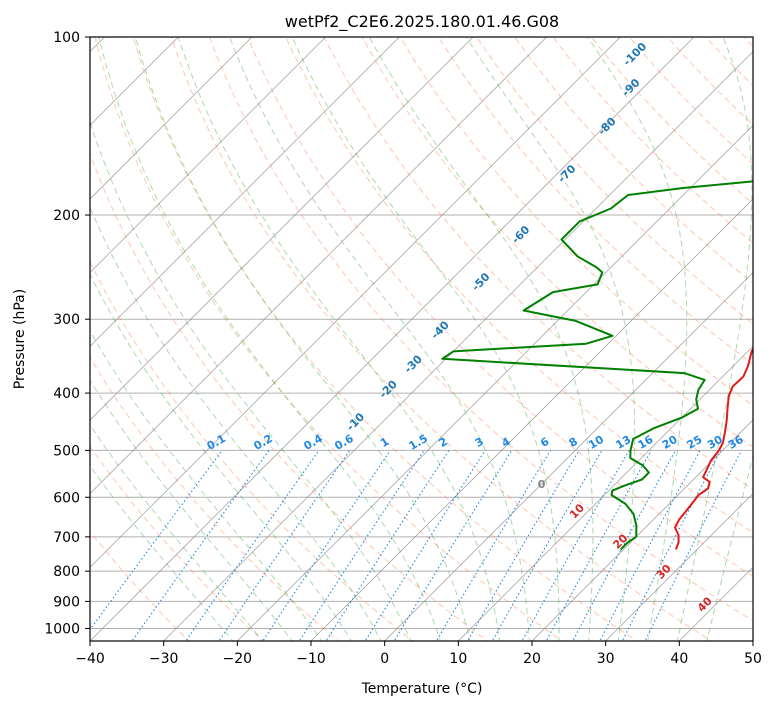 This screenshot has height=708, width=775. What do you see at coordinates (505, 442) in the screenshot?
I see `mixing-ratio-label: 4` at bounding box center [505, 442].